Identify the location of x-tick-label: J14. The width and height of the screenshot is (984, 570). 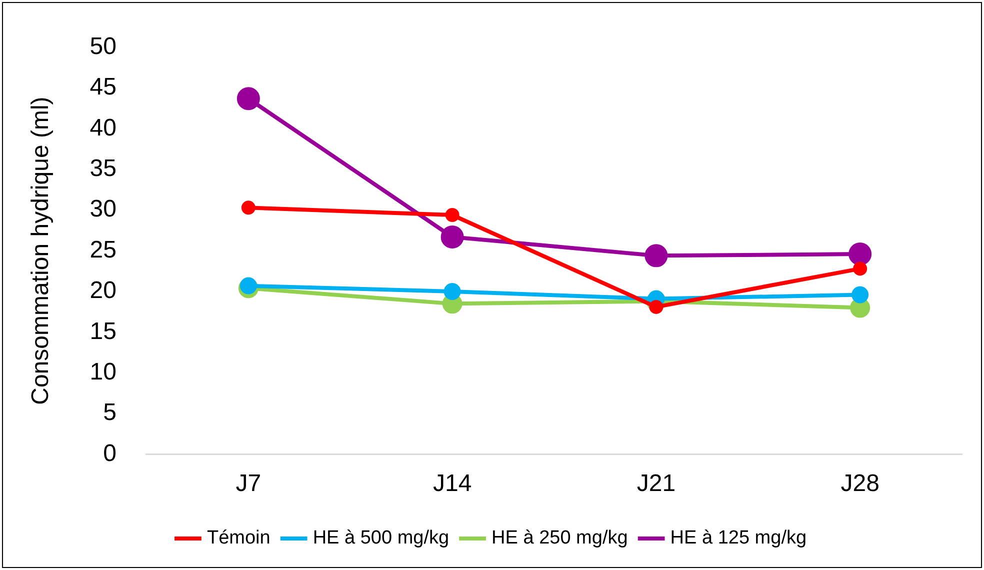
(452, 484).